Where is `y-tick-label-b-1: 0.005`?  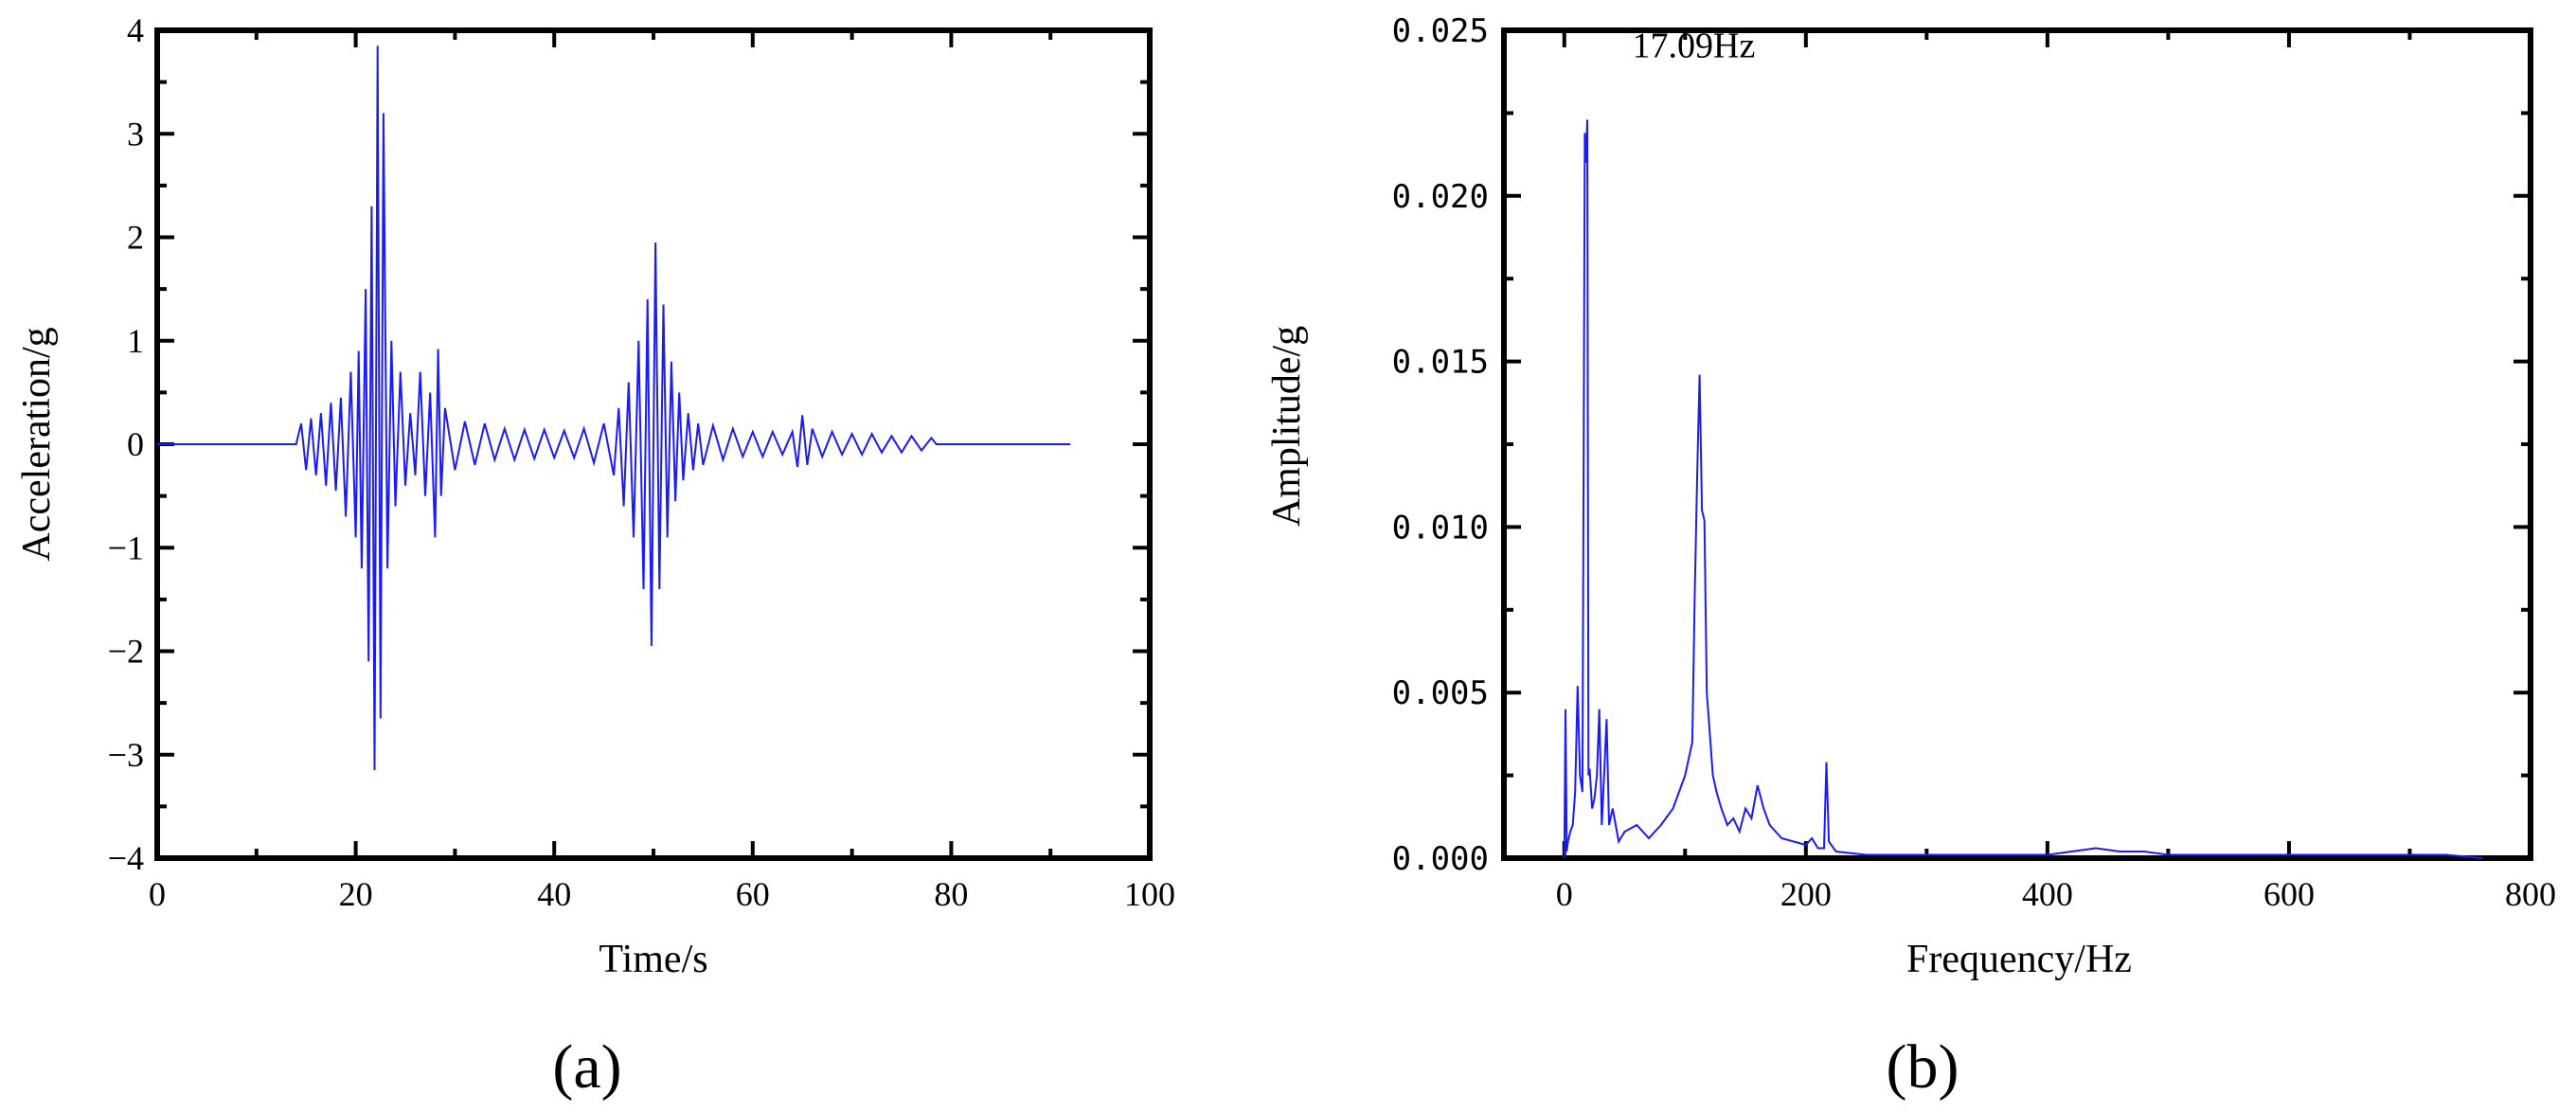 y-tick-label-b-1: 0.005 is located at coordinates (1440, 693).